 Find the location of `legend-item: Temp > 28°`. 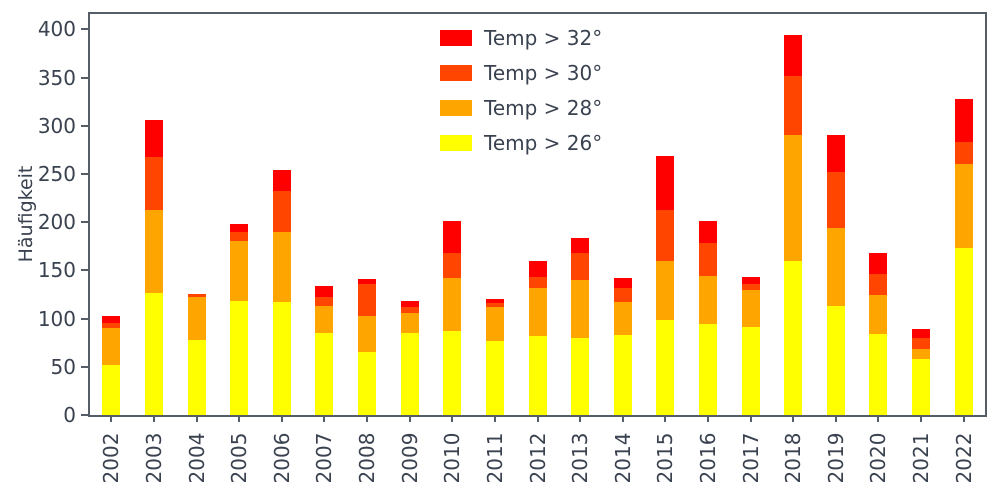

legend-item: Temp > 28° is located at coordinates (521, 108).